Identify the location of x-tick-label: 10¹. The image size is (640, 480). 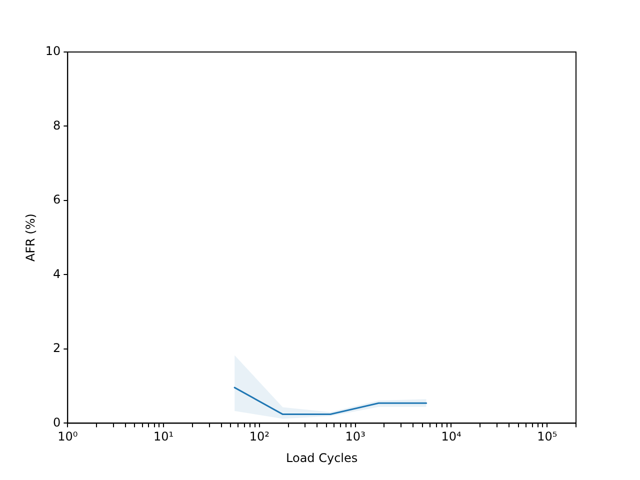
(164, 437).